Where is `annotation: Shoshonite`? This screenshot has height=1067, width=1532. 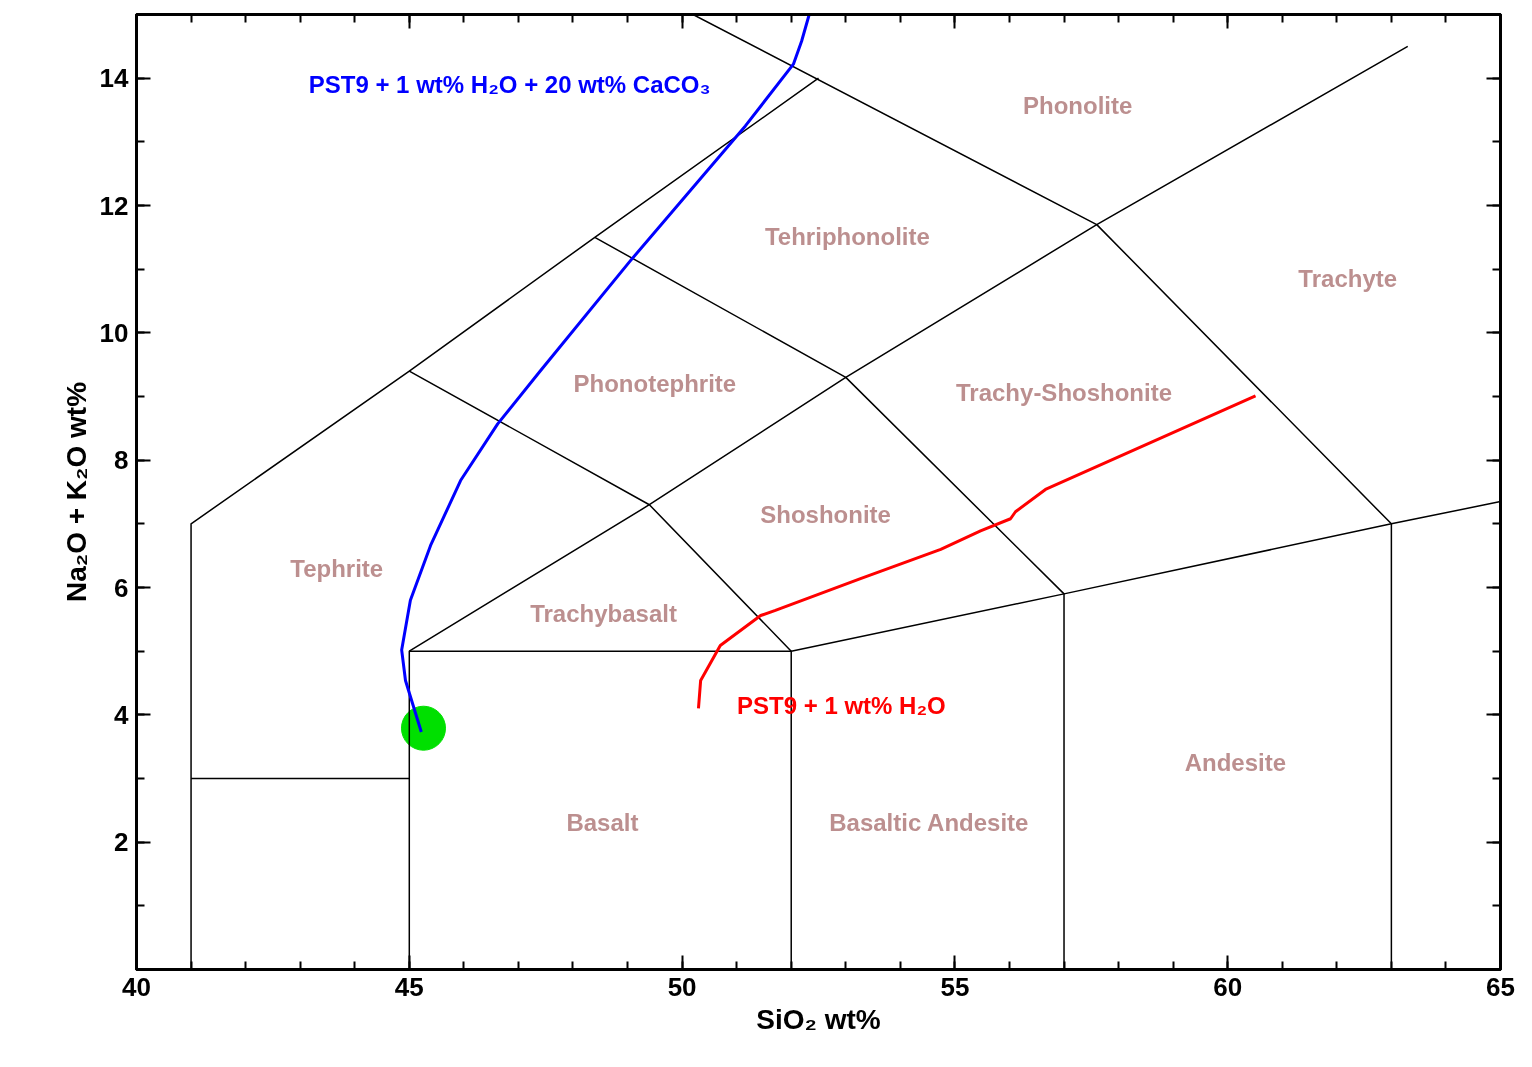 annotation: Shoshonite is located at coordinates (825, 515).